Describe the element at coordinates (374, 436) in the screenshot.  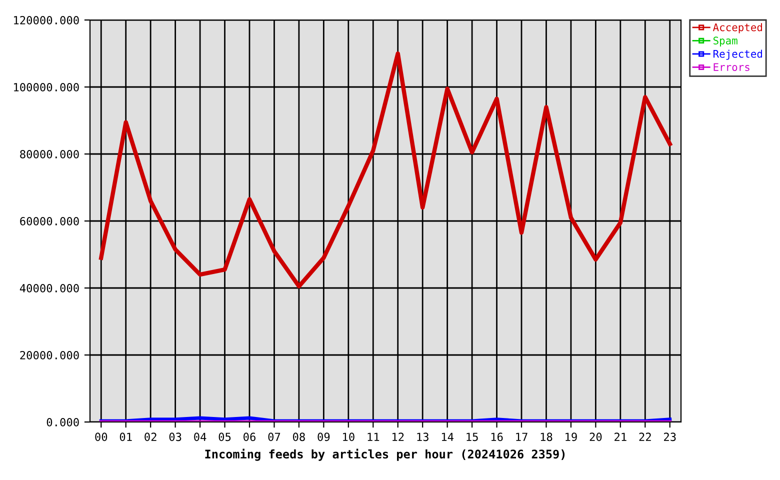
I see `x-tick-label: 11` at that location.